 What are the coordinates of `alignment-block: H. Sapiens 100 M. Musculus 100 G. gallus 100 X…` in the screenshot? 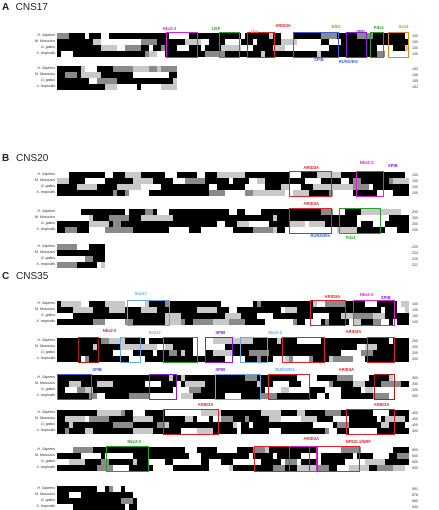 It's located at (219, 178).